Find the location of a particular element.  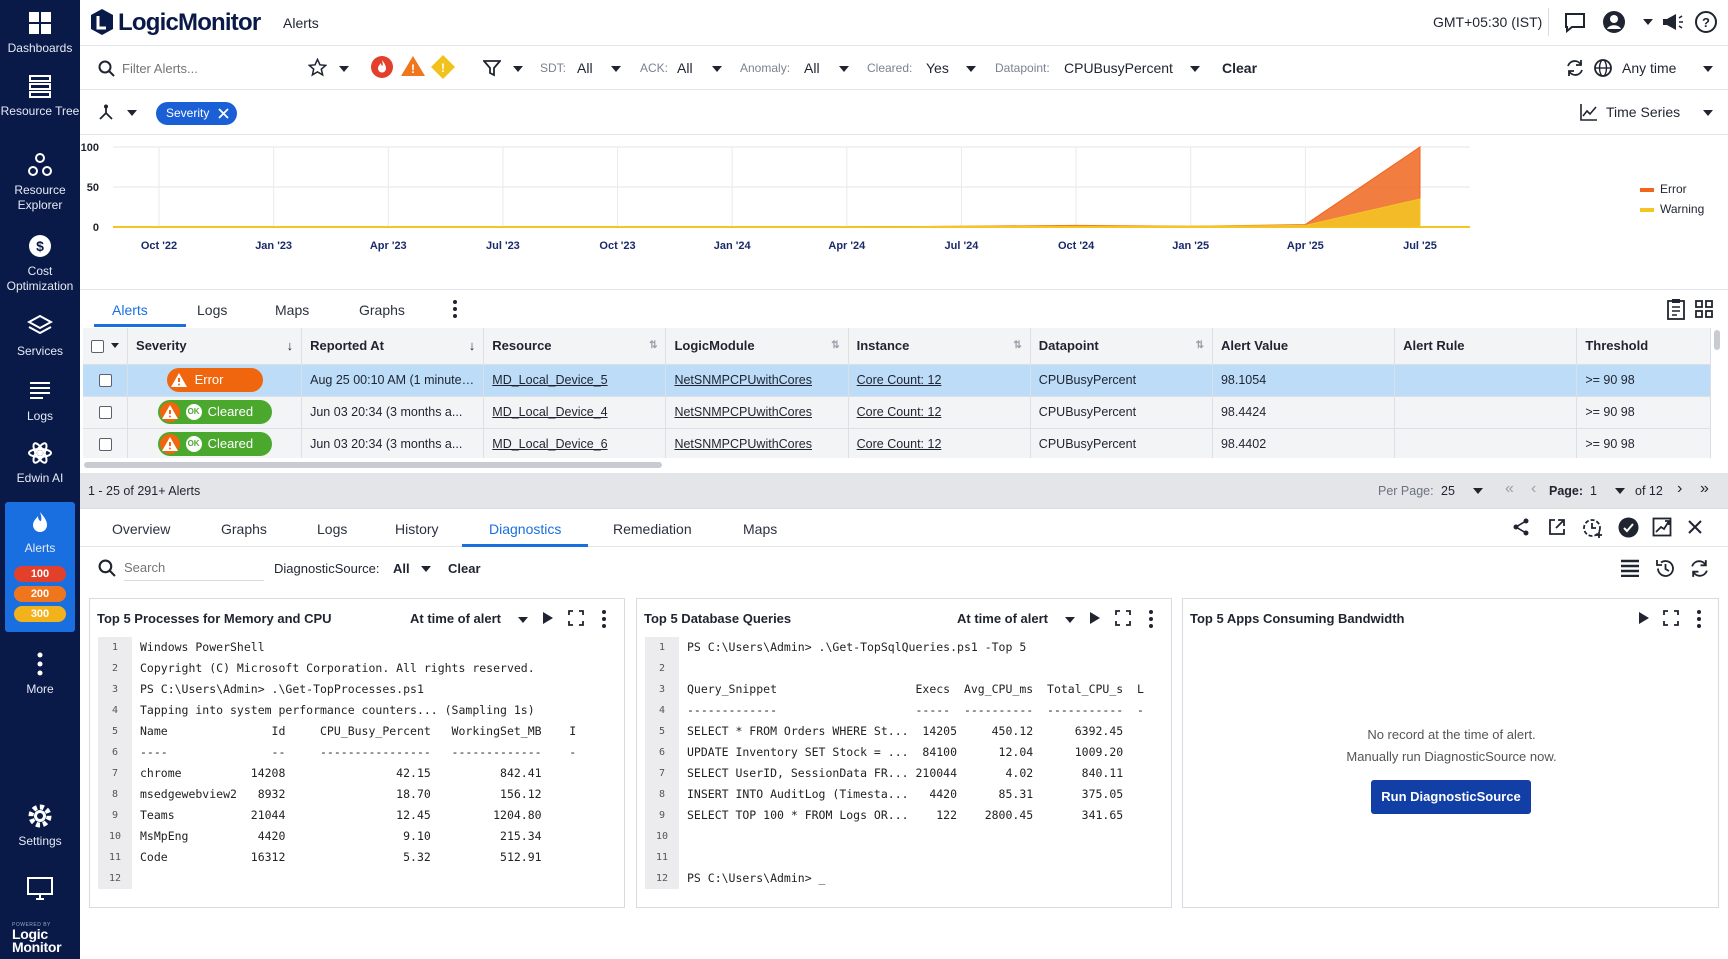

per-page-chevron-icon is located at coordinates (1478, 491).